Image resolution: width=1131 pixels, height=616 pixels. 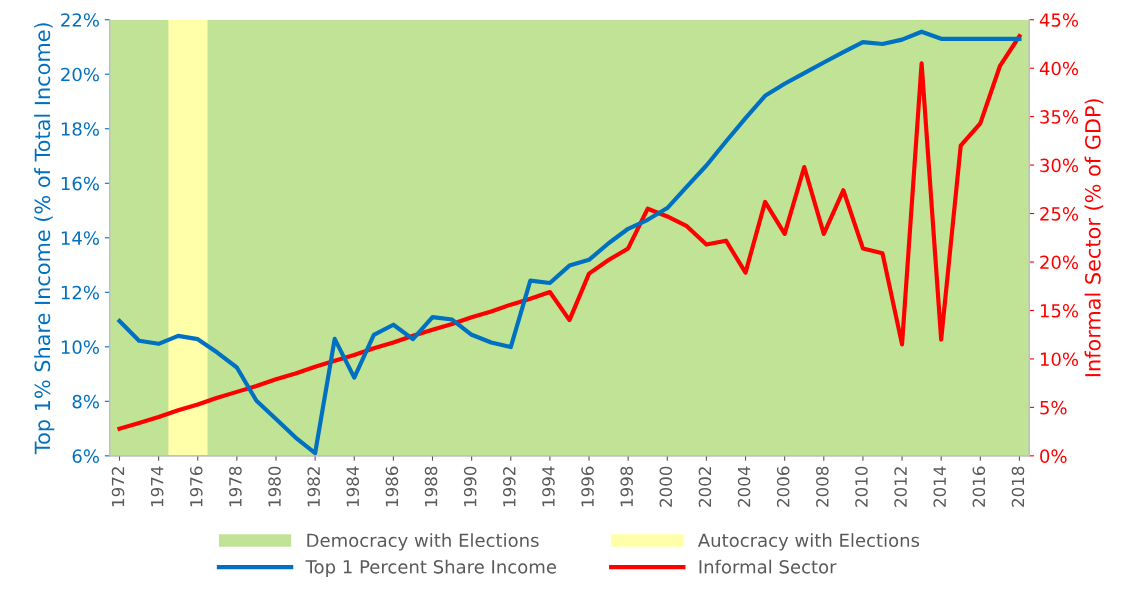 I want to click on legend-label: Democracy with Elections, so click(x=423, y=542).